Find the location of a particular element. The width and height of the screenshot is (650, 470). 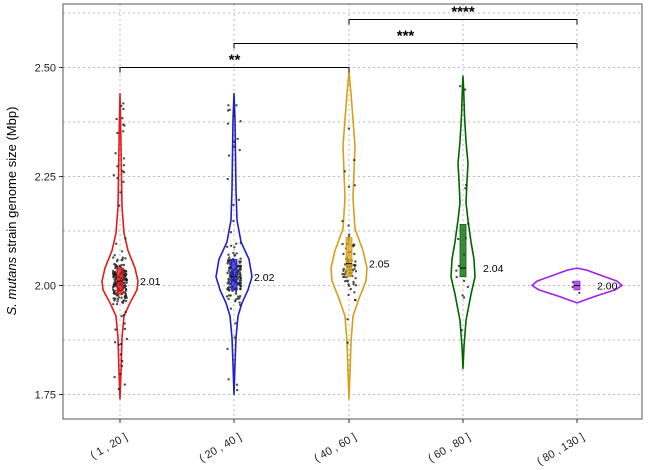

median-value-label: 2.05 is located at coordinates (379, 265).